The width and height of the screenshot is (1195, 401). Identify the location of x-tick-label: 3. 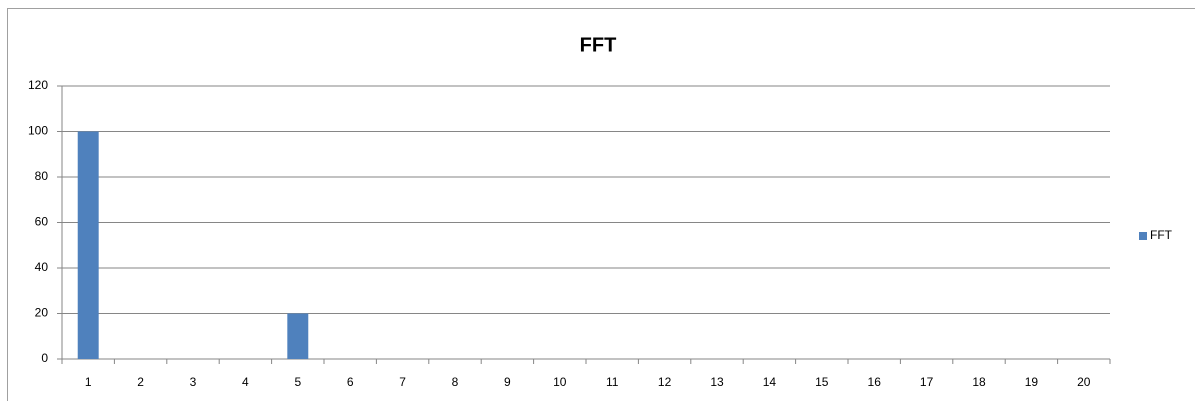
(193, 382).